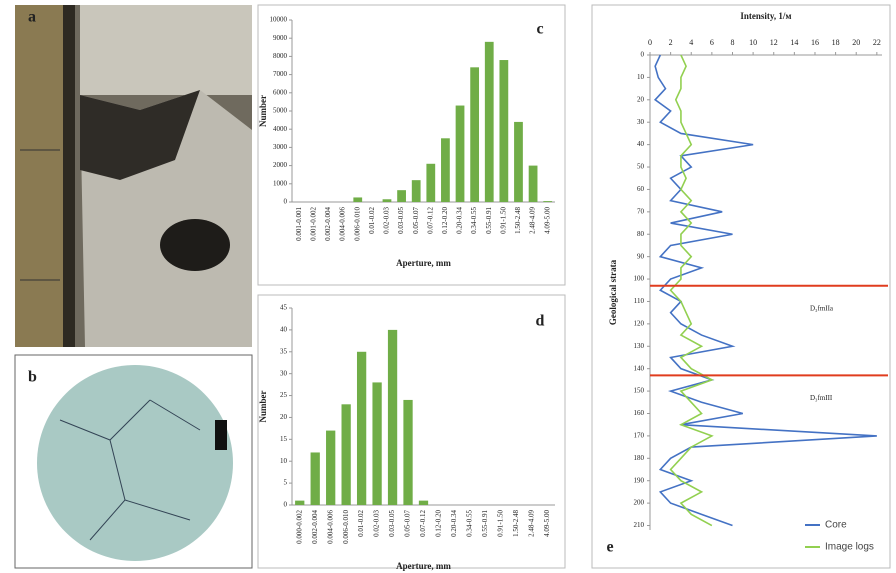 The image size is (896, 573). I want to click on y-axis-title: Geological strata, so click(613, 292).